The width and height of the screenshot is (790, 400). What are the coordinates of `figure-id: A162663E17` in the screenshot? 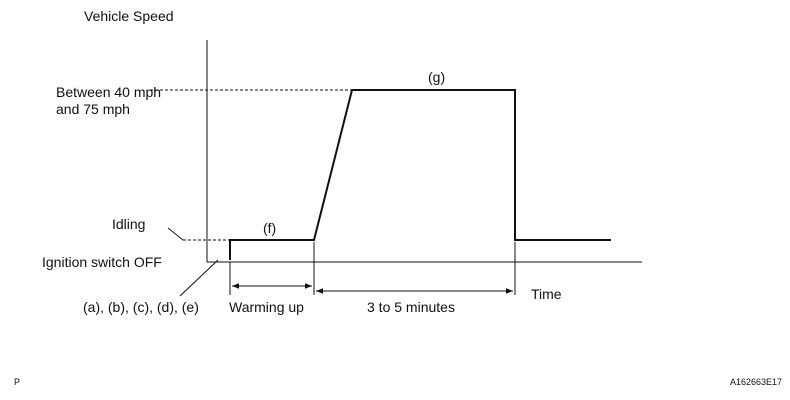 It's located at (756, 382).